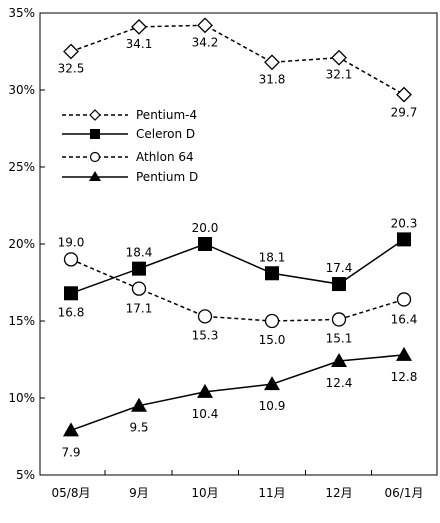 This screenshot has width=440, height=523. I want to click on data-label-pentium-d: 12.8, so click(404, 377).